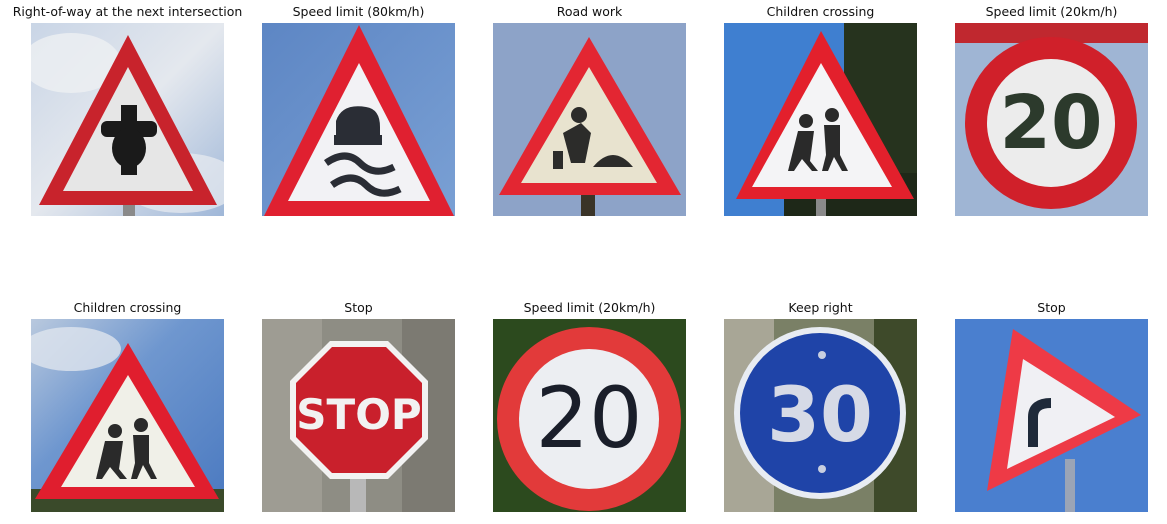 The width and height of the screenshot is (1167, 524). Describe the element at coordinates (589, 11) in the screenshot. I see `sign-title: Road work` at that location.